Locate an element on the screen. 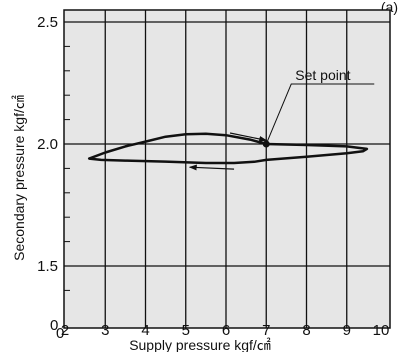  origin-x-label: 0 is located at coordinates (60, 333).